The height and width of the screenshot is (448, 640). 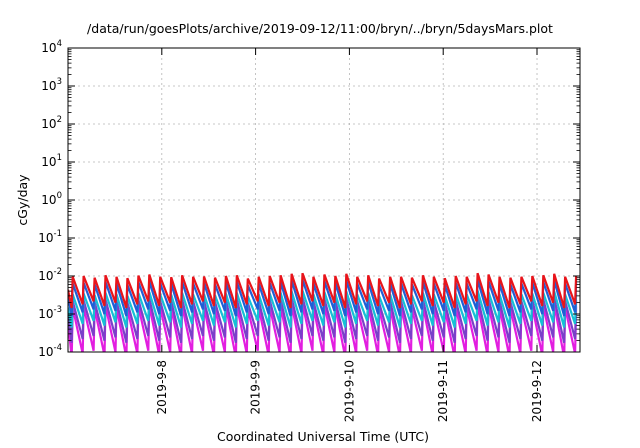 I want to click on y-tick-label: 10⁴, so click(x=51, y=47).